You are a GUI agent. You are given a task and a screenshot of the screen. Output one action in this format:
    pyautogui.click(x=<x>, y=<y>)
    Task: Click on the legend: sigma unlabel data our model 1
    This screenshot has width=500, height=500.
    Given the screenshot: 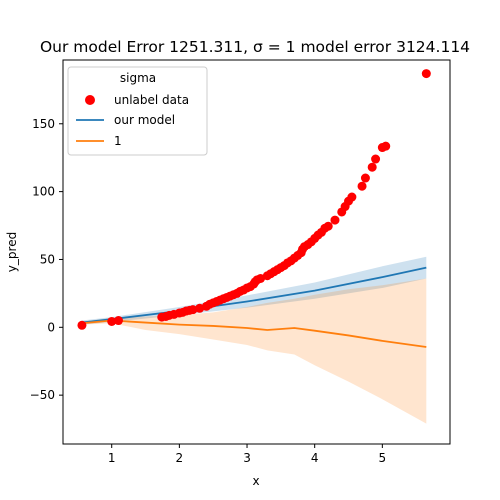 What is the action you would take?
    pyautogui.click(x=137, y=111)
    